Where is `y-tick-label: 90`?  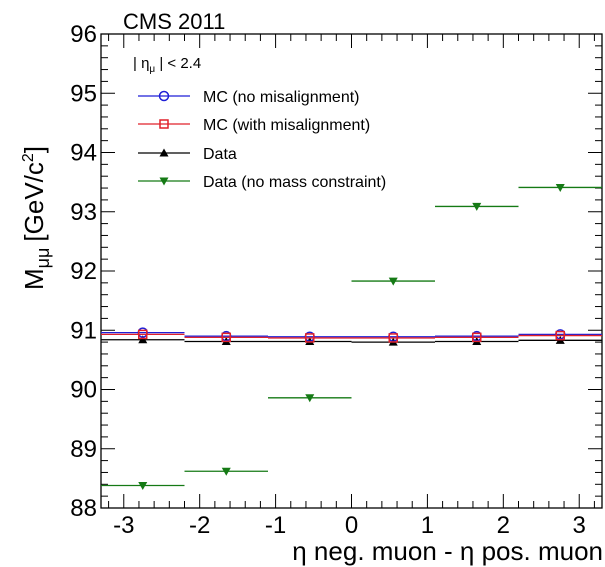
y-tick-label: 90 is located at coordinates (83, 390).